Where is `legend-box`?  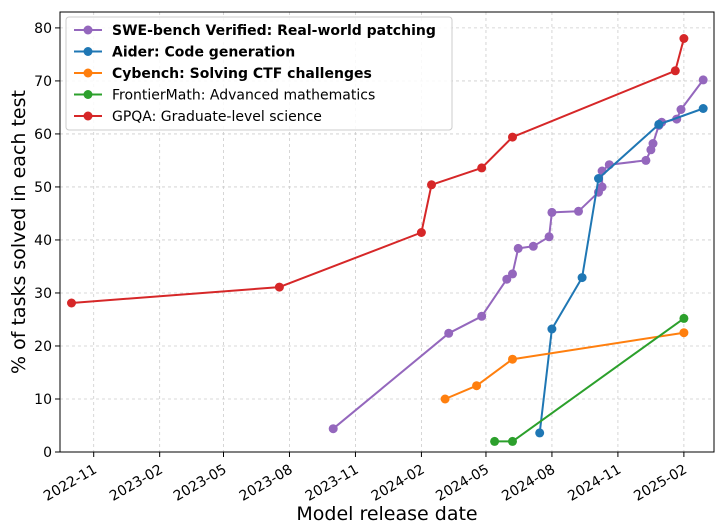 legend-box is located at coordinates (259, 73).